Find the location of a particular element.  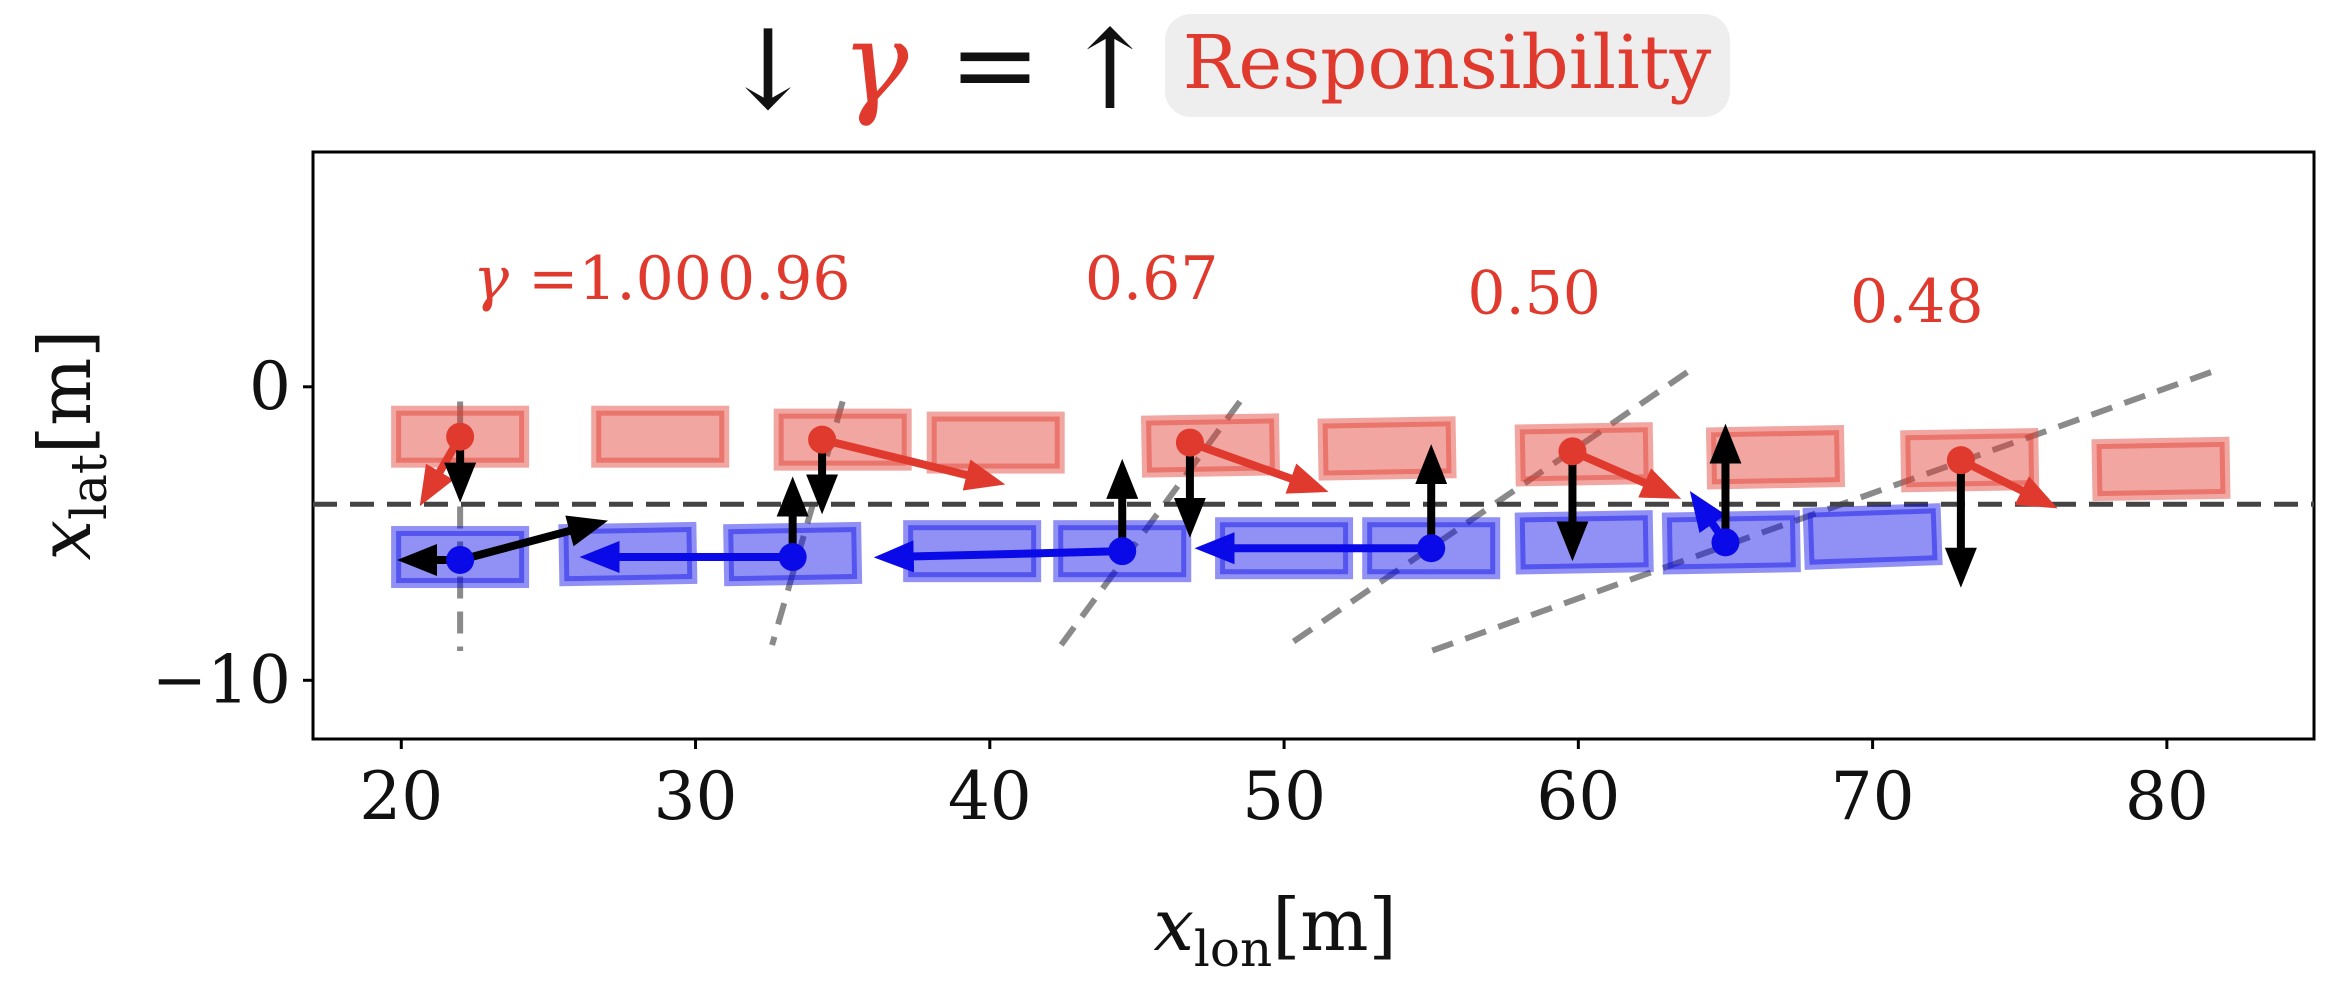

arrows is located at coordinates (1227, 505).